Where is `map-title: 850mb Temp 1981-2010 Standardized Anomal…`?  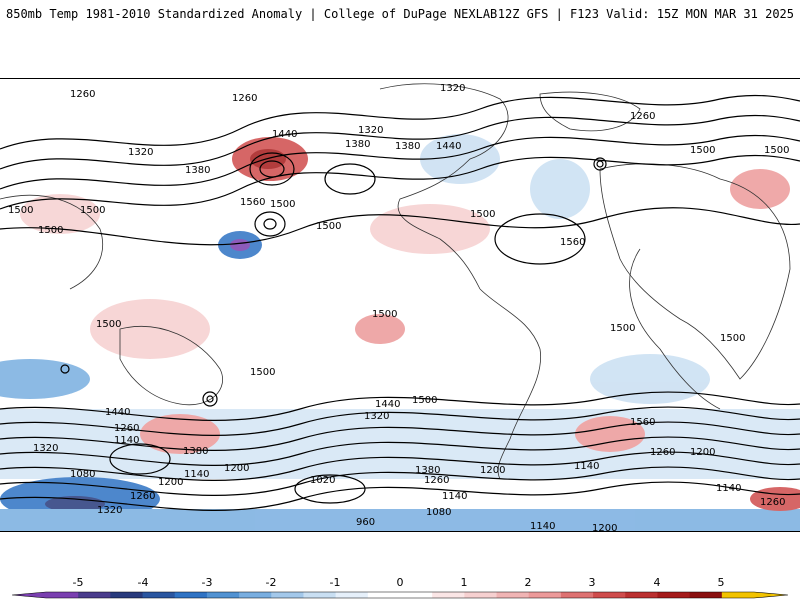 map-title: 850mb Temp 1981-2010 Standardized Anomal… is located at coordinates (252, 14).